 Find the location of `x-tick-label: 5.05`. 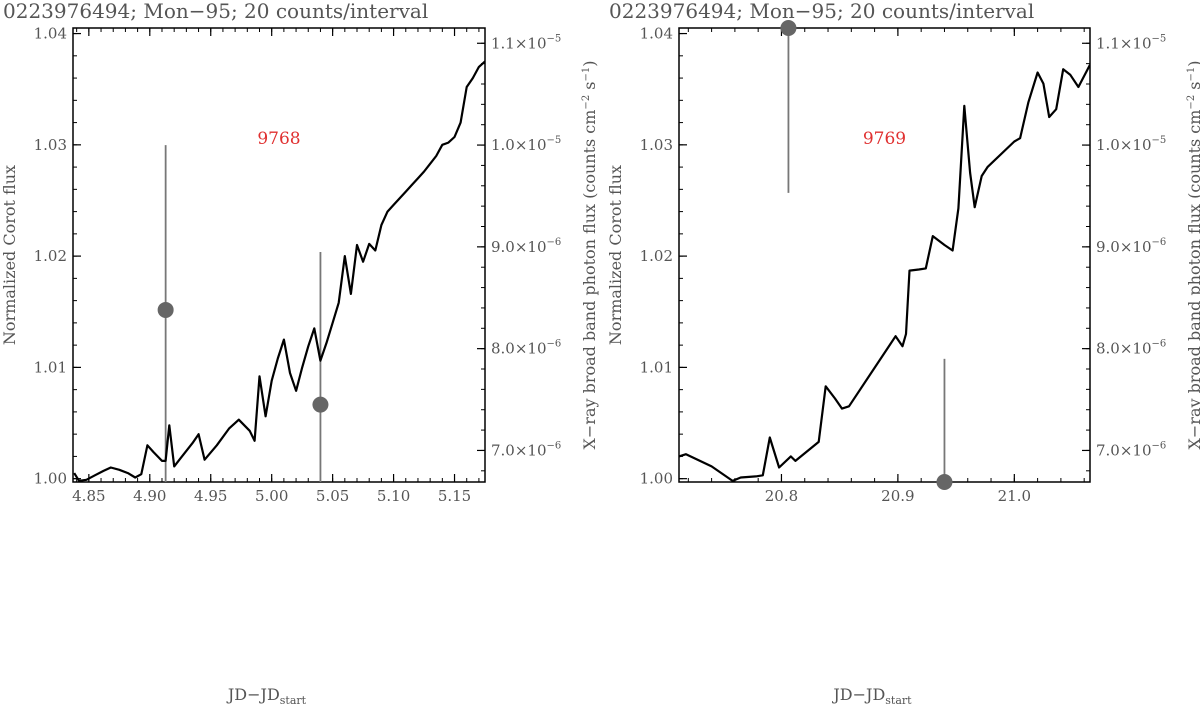

x-tick-label: 5.05 is located at coordinates (332, 496).